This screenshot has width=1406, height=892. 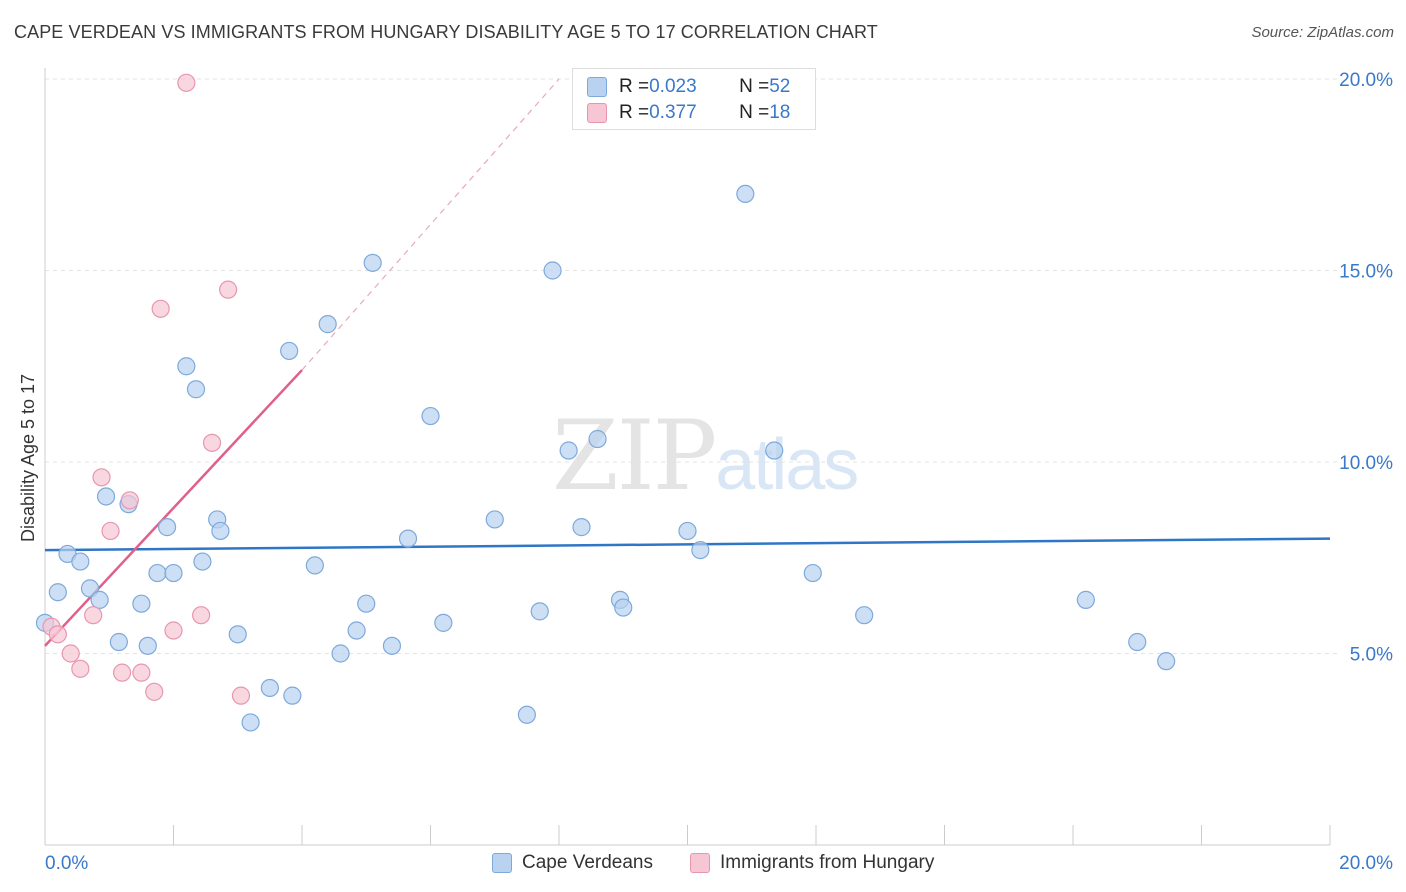 I want to click on y-tick-label: 5.0%, so click(x=1371, y=655).